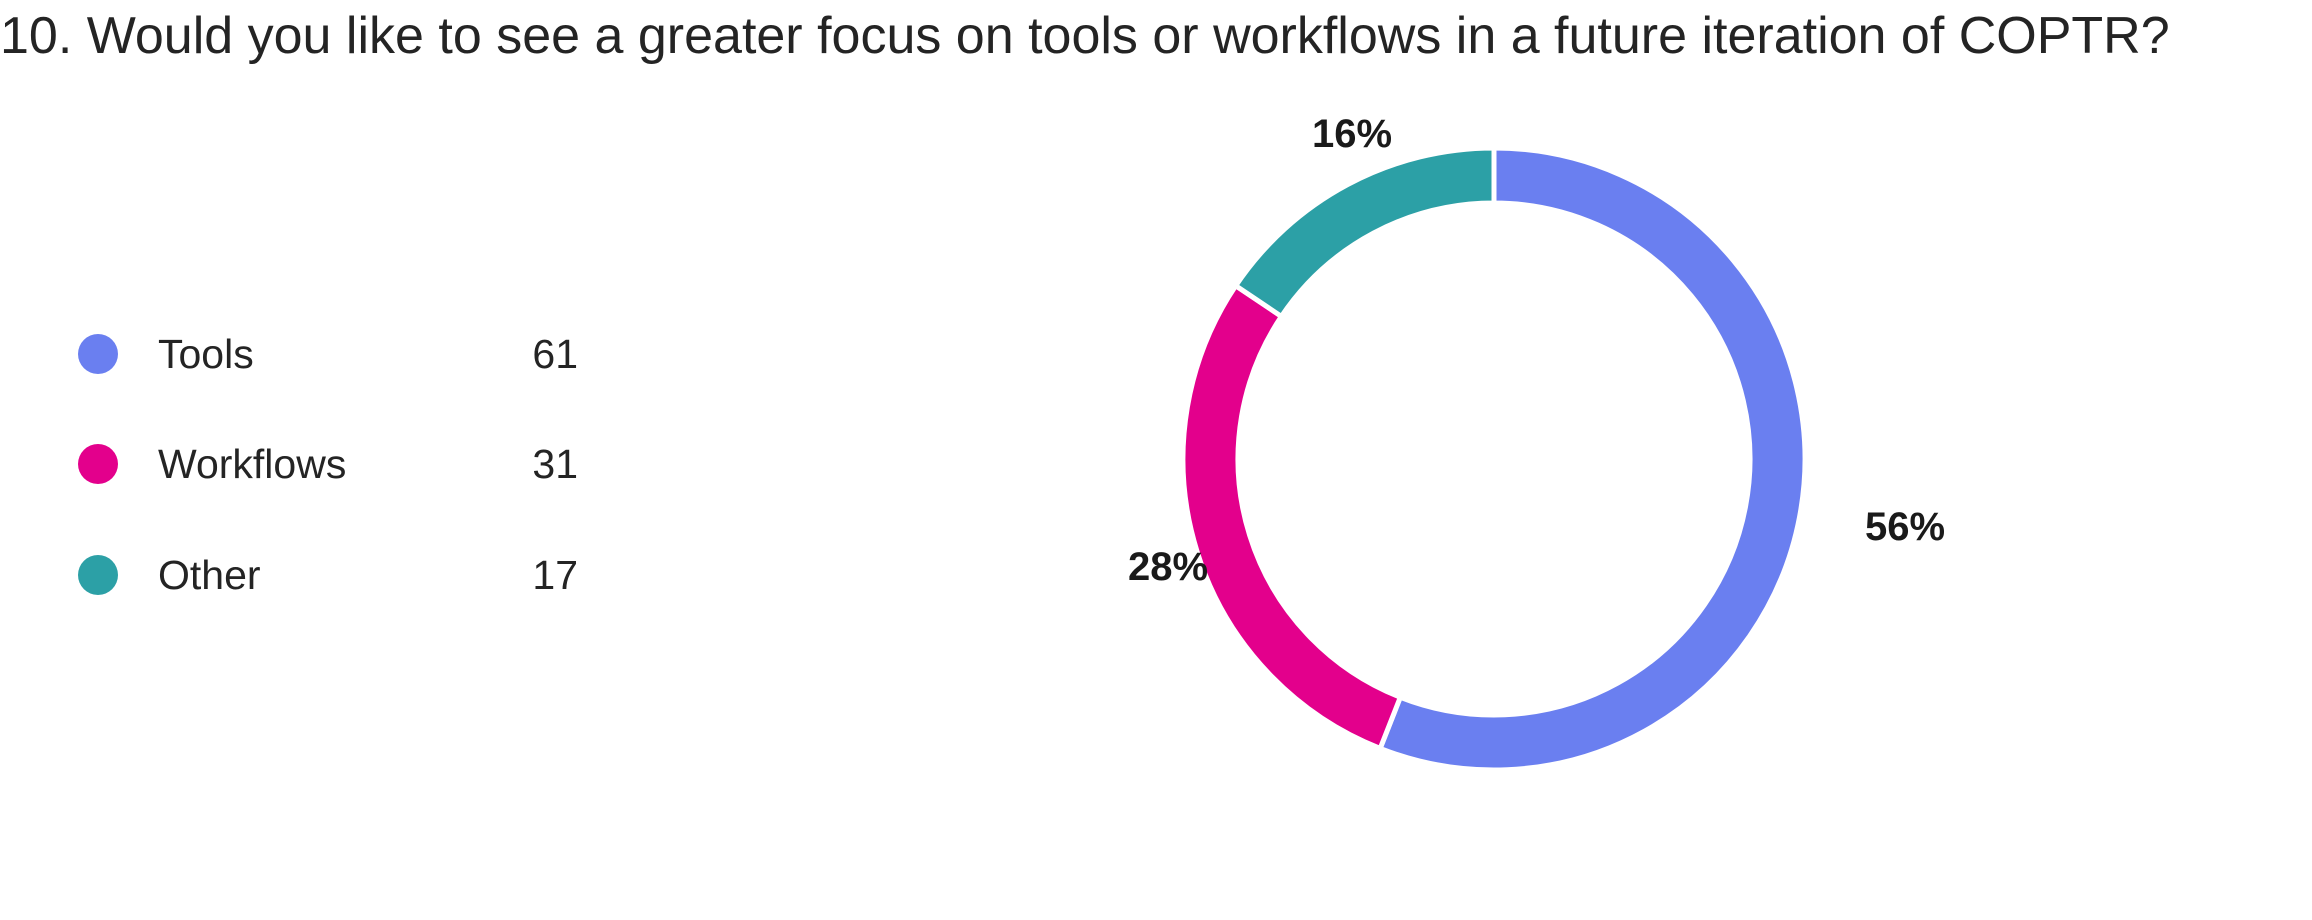  I want to click on donut-slice-tools, so click(1592, 459).